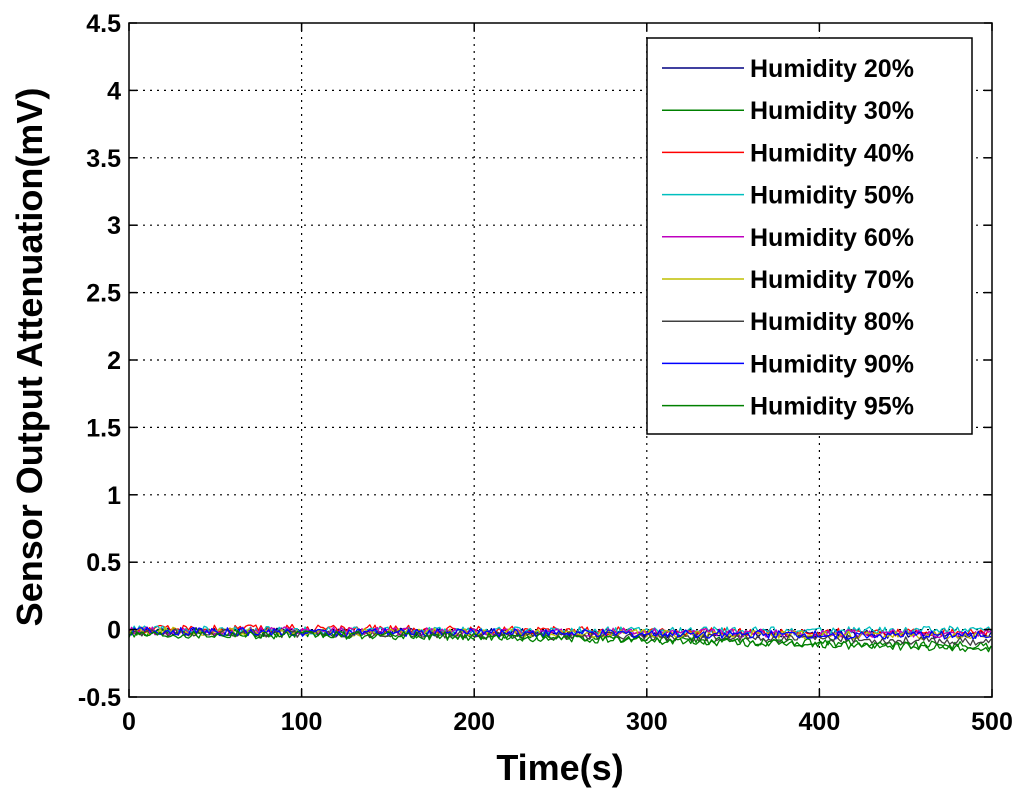 This screenshot has width=1024, height=795. Describe the element at coordinates (647, 722) in the screenshot. I see `x-tick-label: 300` at that location.